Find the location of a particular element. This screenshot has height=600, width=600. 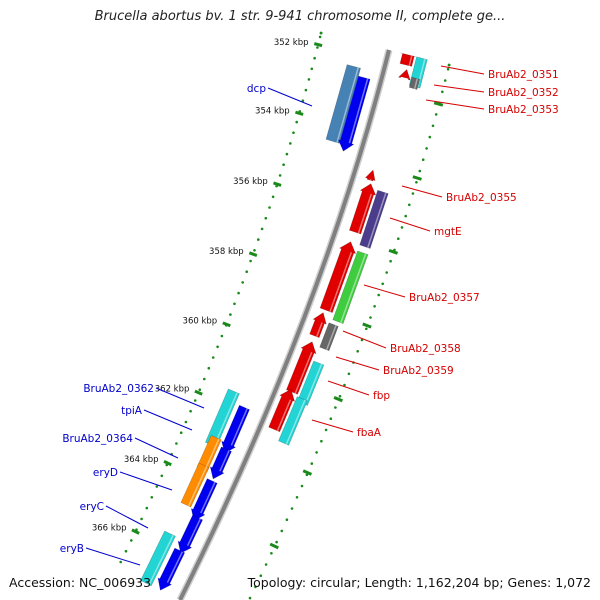

accession-text: Accession: NC_006933 is located at coordinates (80, 582).